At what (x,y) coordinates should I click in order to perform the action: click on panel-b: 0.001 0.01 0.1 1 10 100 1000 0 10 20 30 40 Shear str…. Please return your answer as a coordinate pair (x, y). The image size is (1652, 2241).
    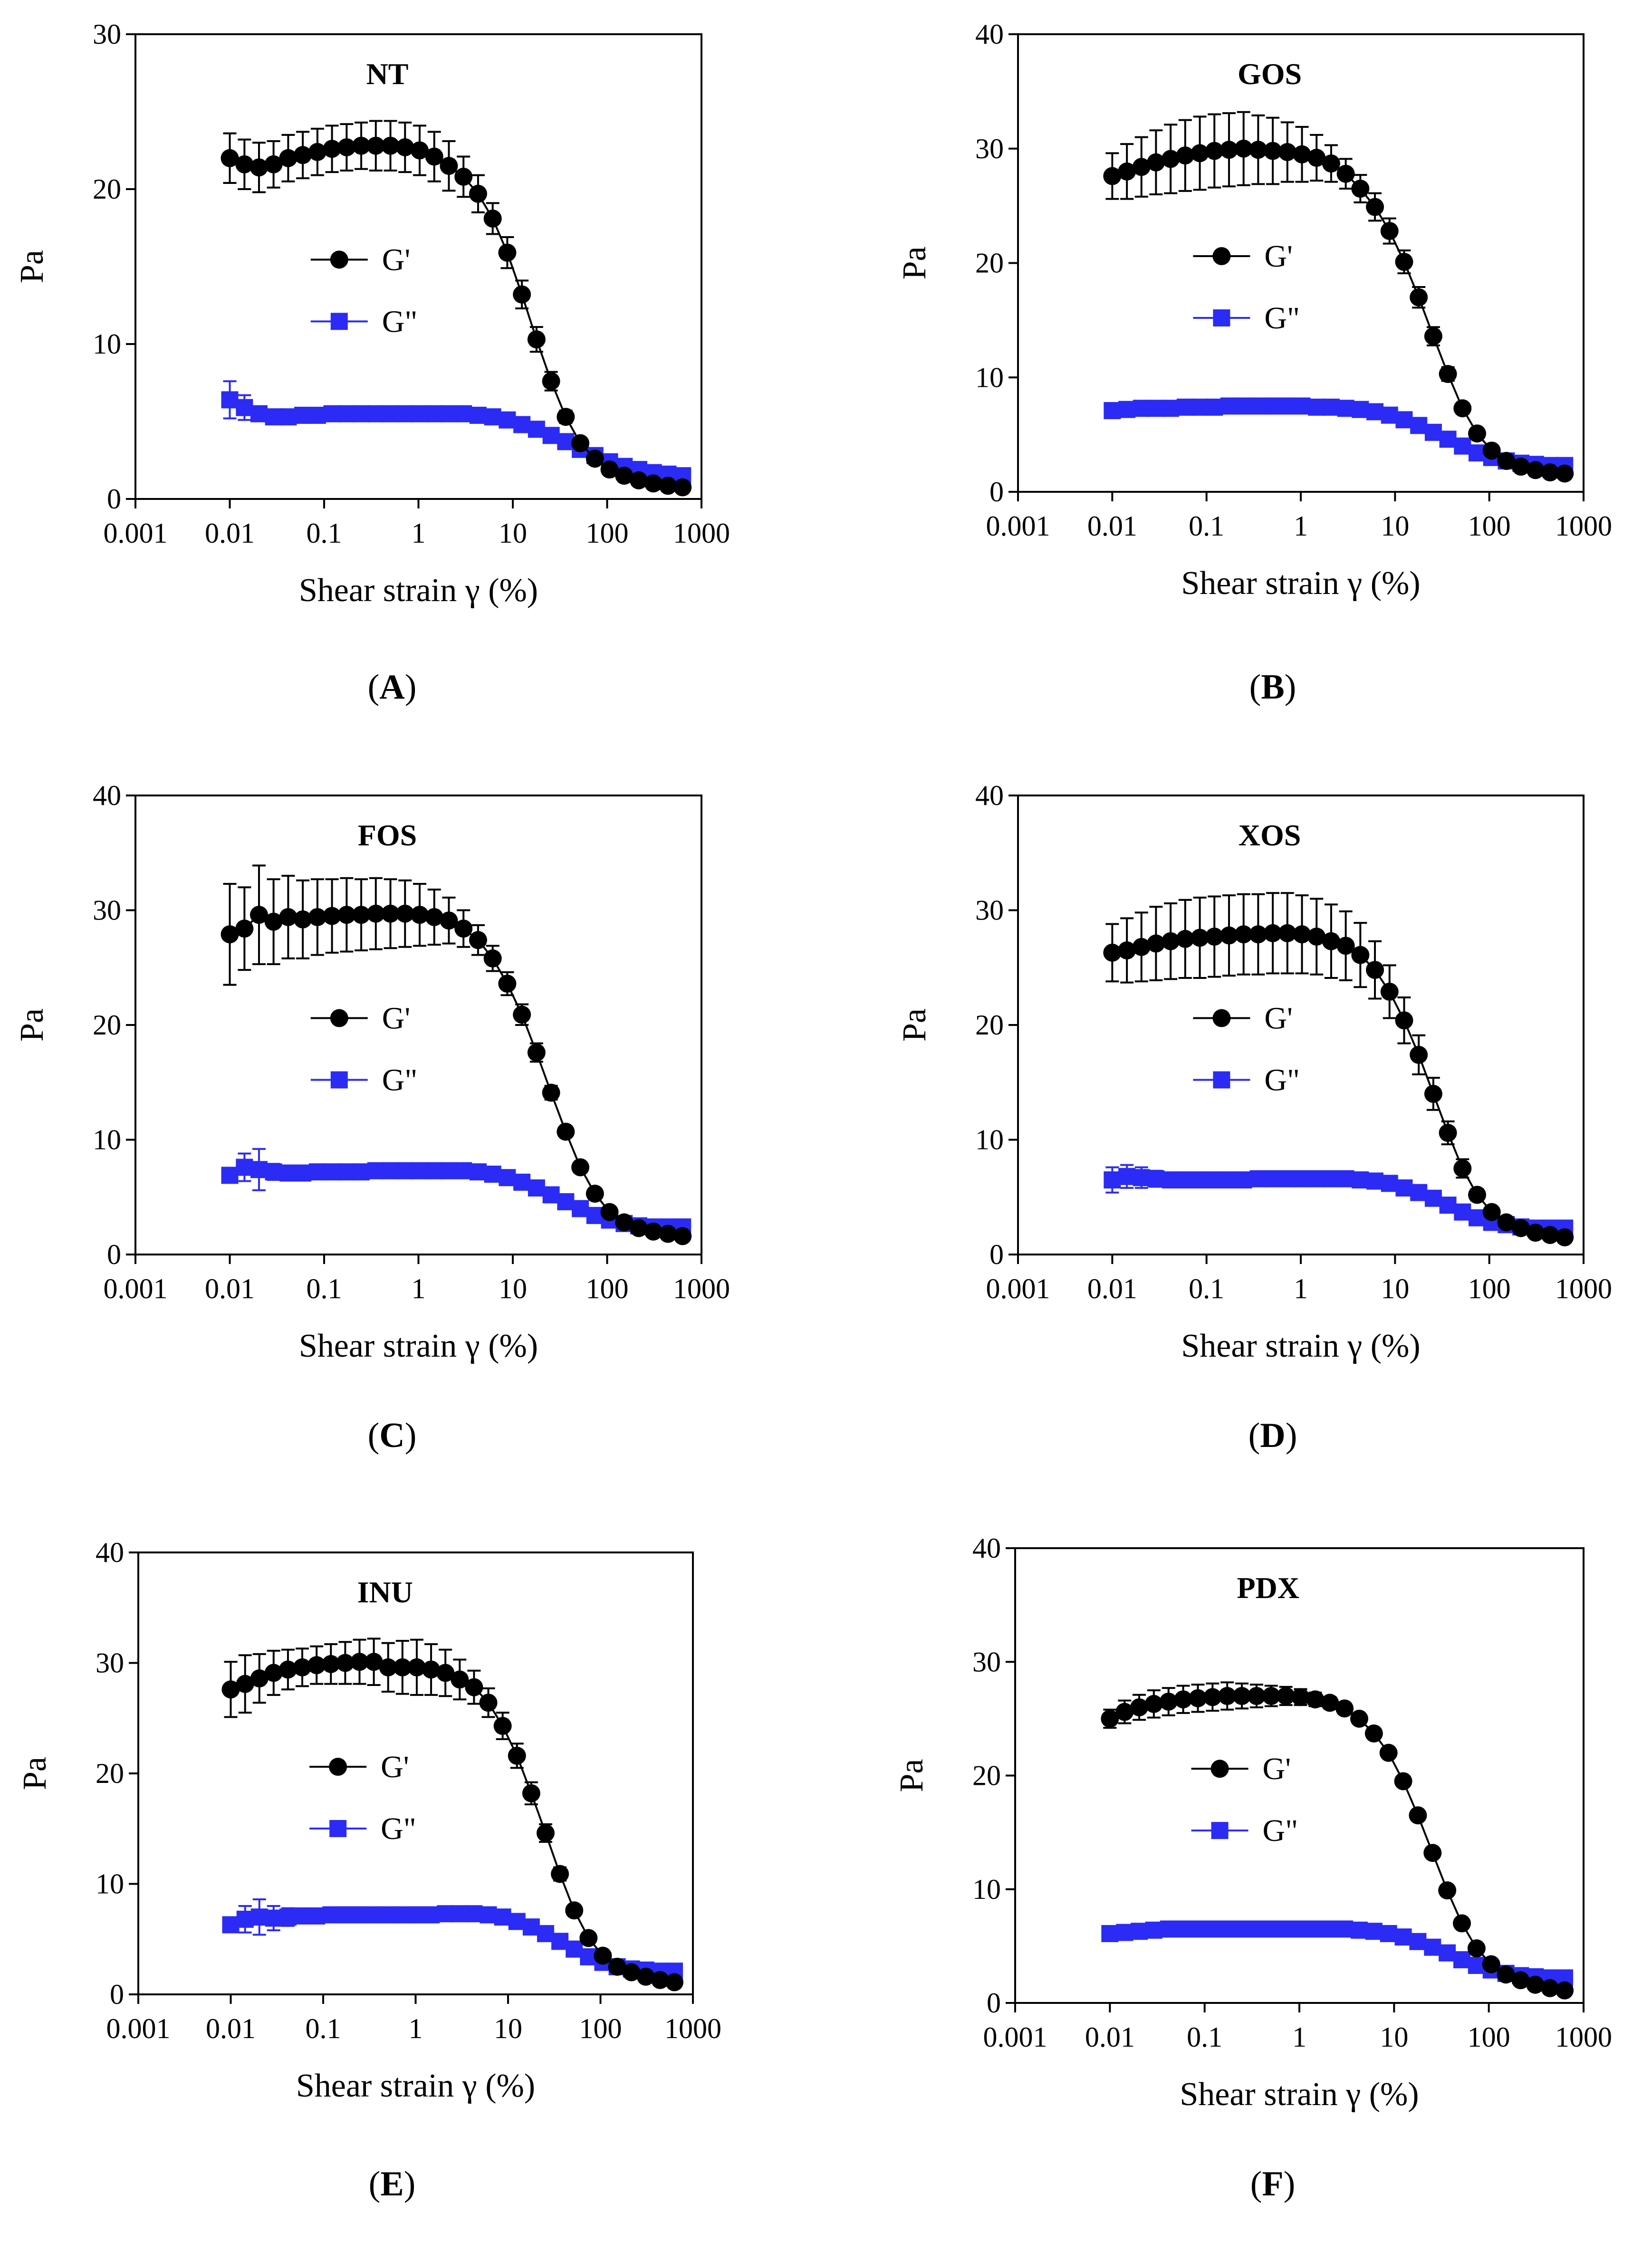
    Looking at the image, I should click on (1254, 363).